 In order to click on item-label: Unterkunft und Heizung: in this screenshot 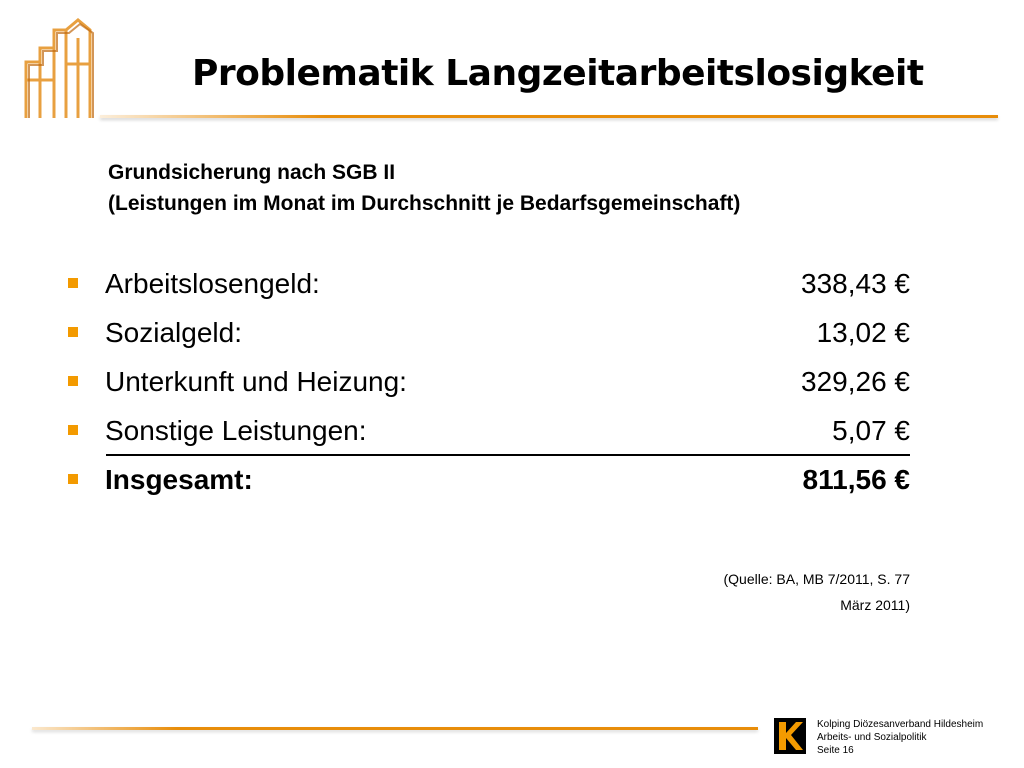, I will do `click(256, 381)`.